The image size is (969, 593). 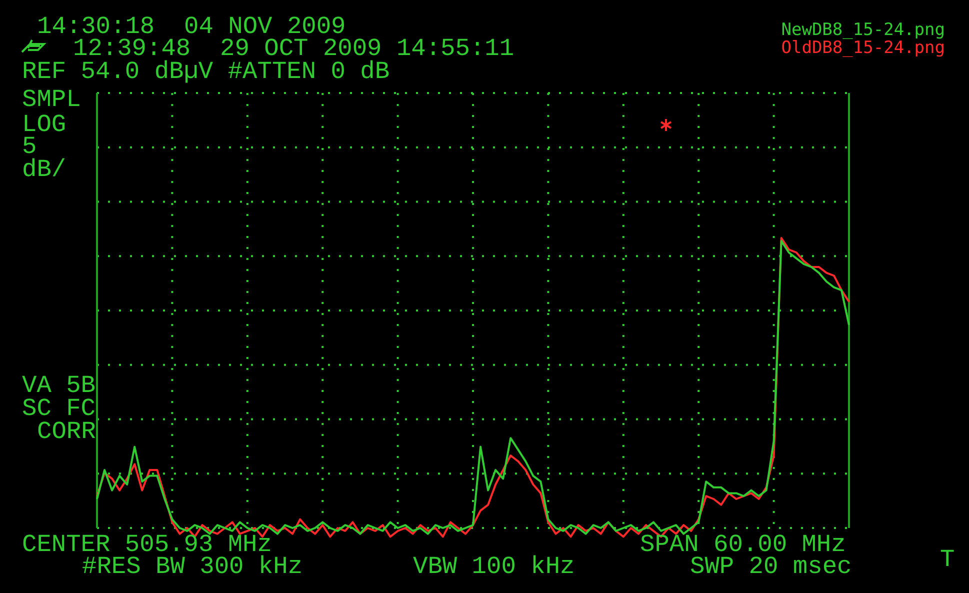 What do you see at coordinates (863, 30) in the screenshot?
I see `text: NewDB8_15-24.png` at bounding box center [863, 30].